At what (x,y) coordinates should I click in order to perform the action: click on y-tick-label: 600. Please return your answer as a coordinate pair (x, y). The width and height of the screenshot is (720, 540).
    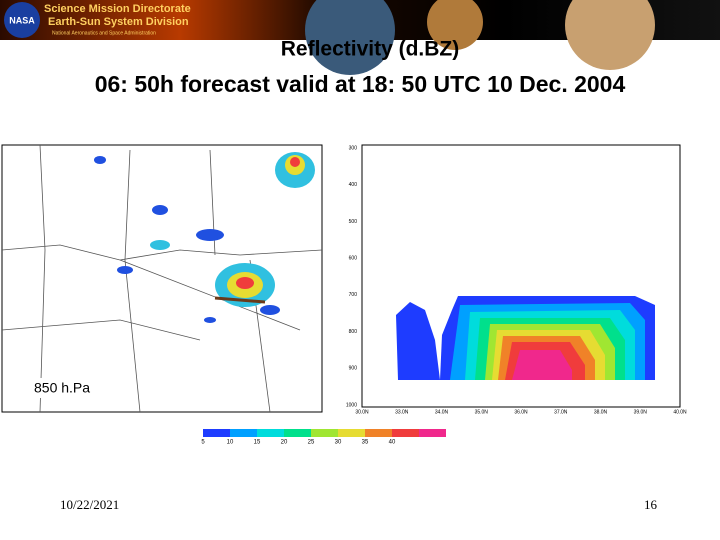
    Looking at the image, I should click on (353, 258).